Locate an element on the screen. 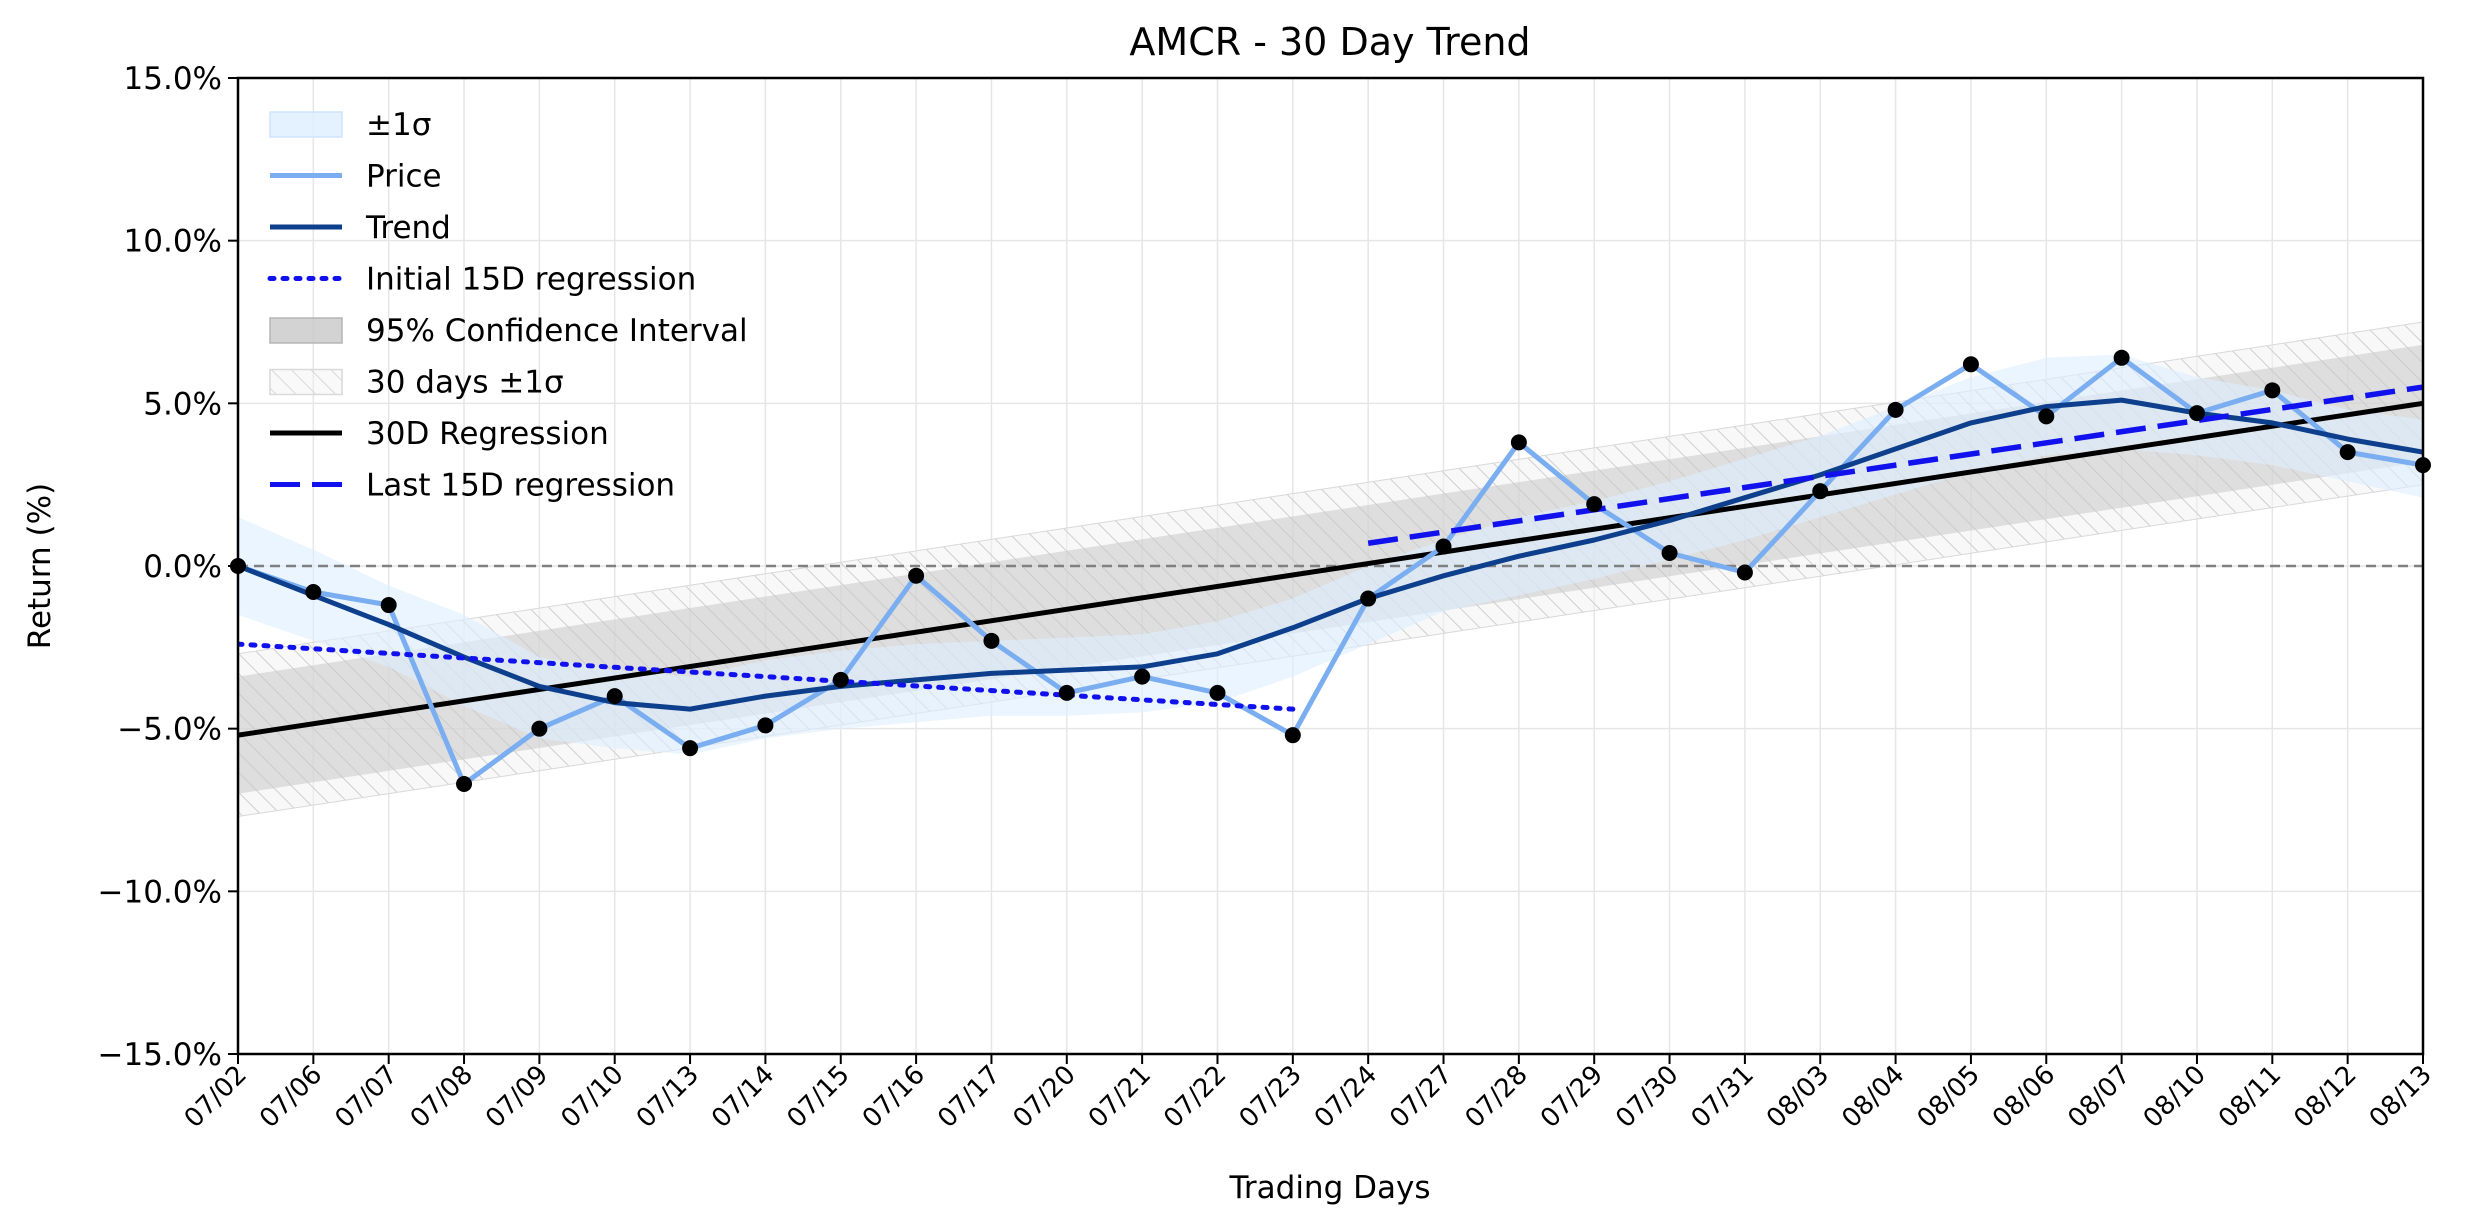 The height and width of the screenshot is (1224, 2474). chart-title: AMCR - 30 Day Trend is located at coordinates (1329, 42).